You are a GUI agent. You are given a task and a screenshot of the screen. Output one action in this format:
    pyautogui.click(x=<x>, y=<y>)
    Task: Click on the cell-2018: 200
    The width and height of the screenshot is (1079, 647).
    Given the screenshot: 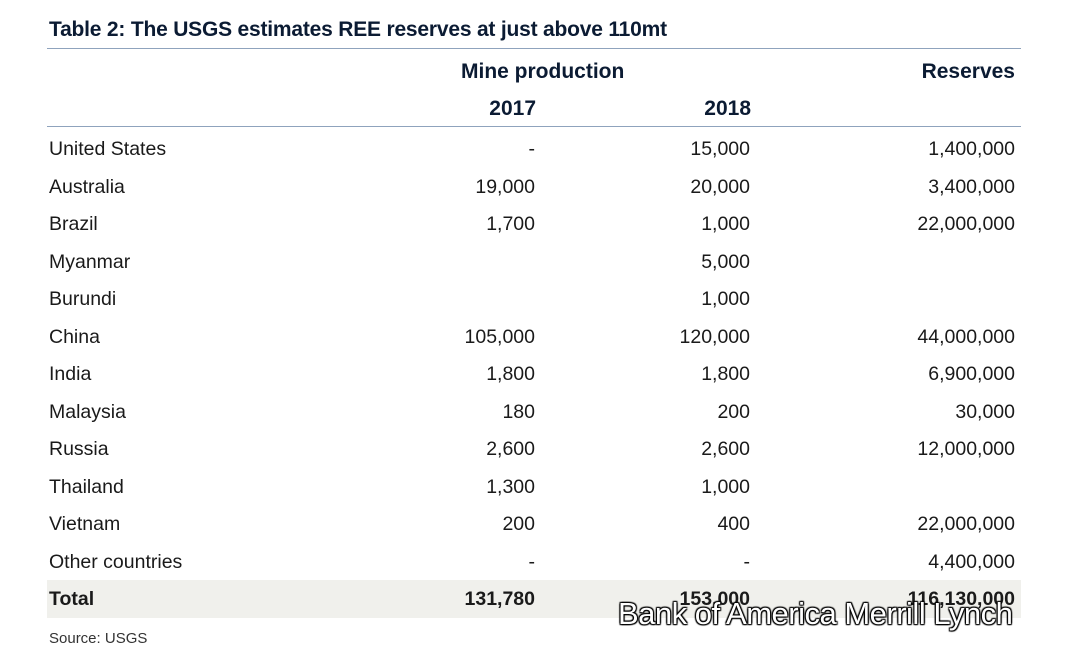 What is the action you would take?
    pyautogui.click(x=733, y=411)
    